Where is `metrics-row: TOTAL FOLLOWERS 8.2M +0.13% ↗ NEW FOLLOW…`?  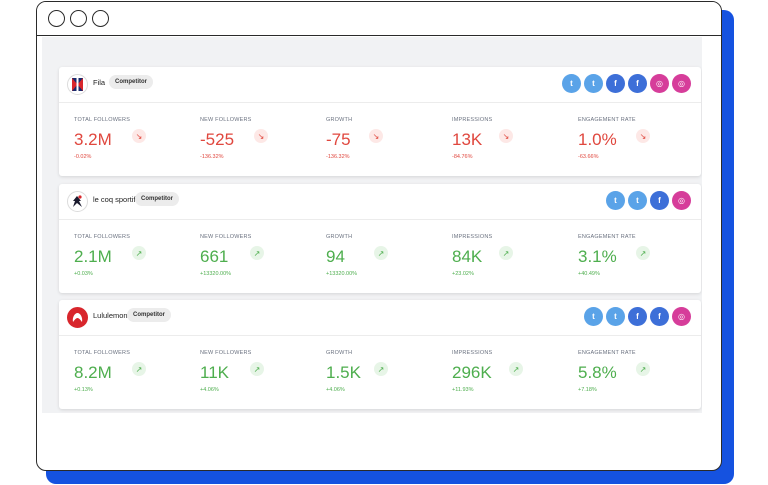
metrics-row: TOTAL FOLLOWERS 8.2M +0.13% ↗ NEW FOLLOW… is located at coordinates (380, 372).